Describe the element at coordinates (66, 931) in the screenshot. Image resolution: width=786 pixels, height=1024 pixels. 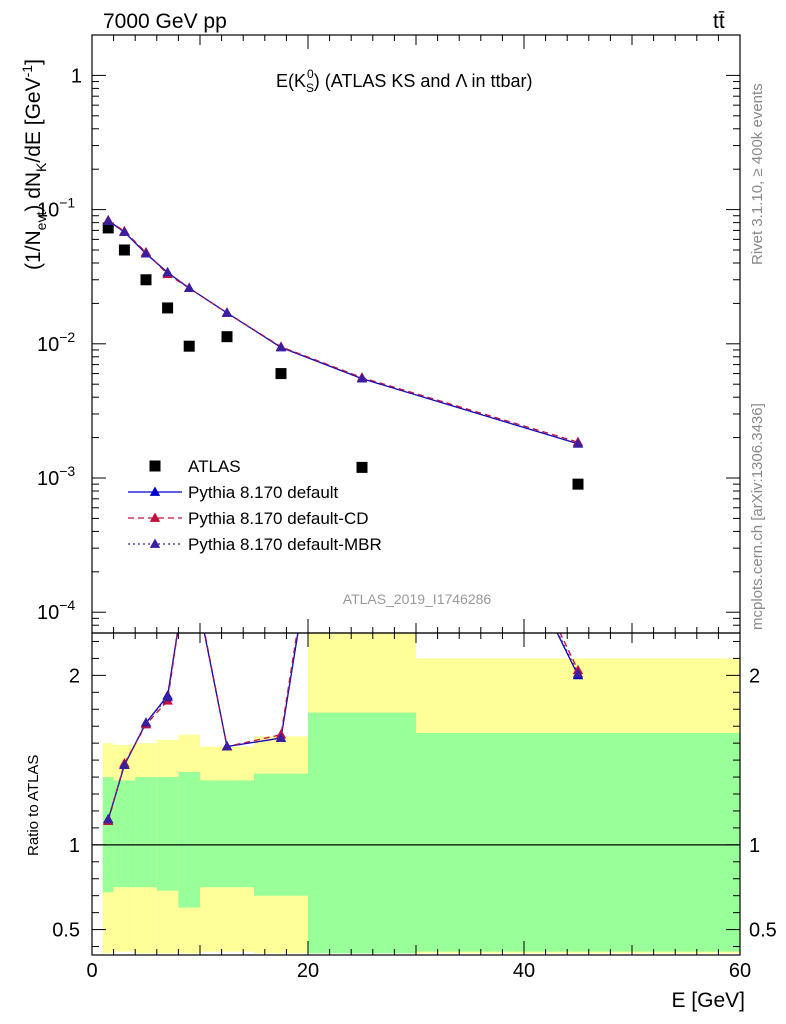
I see `lower-ytick-label-left-0: 0.5` at that location.